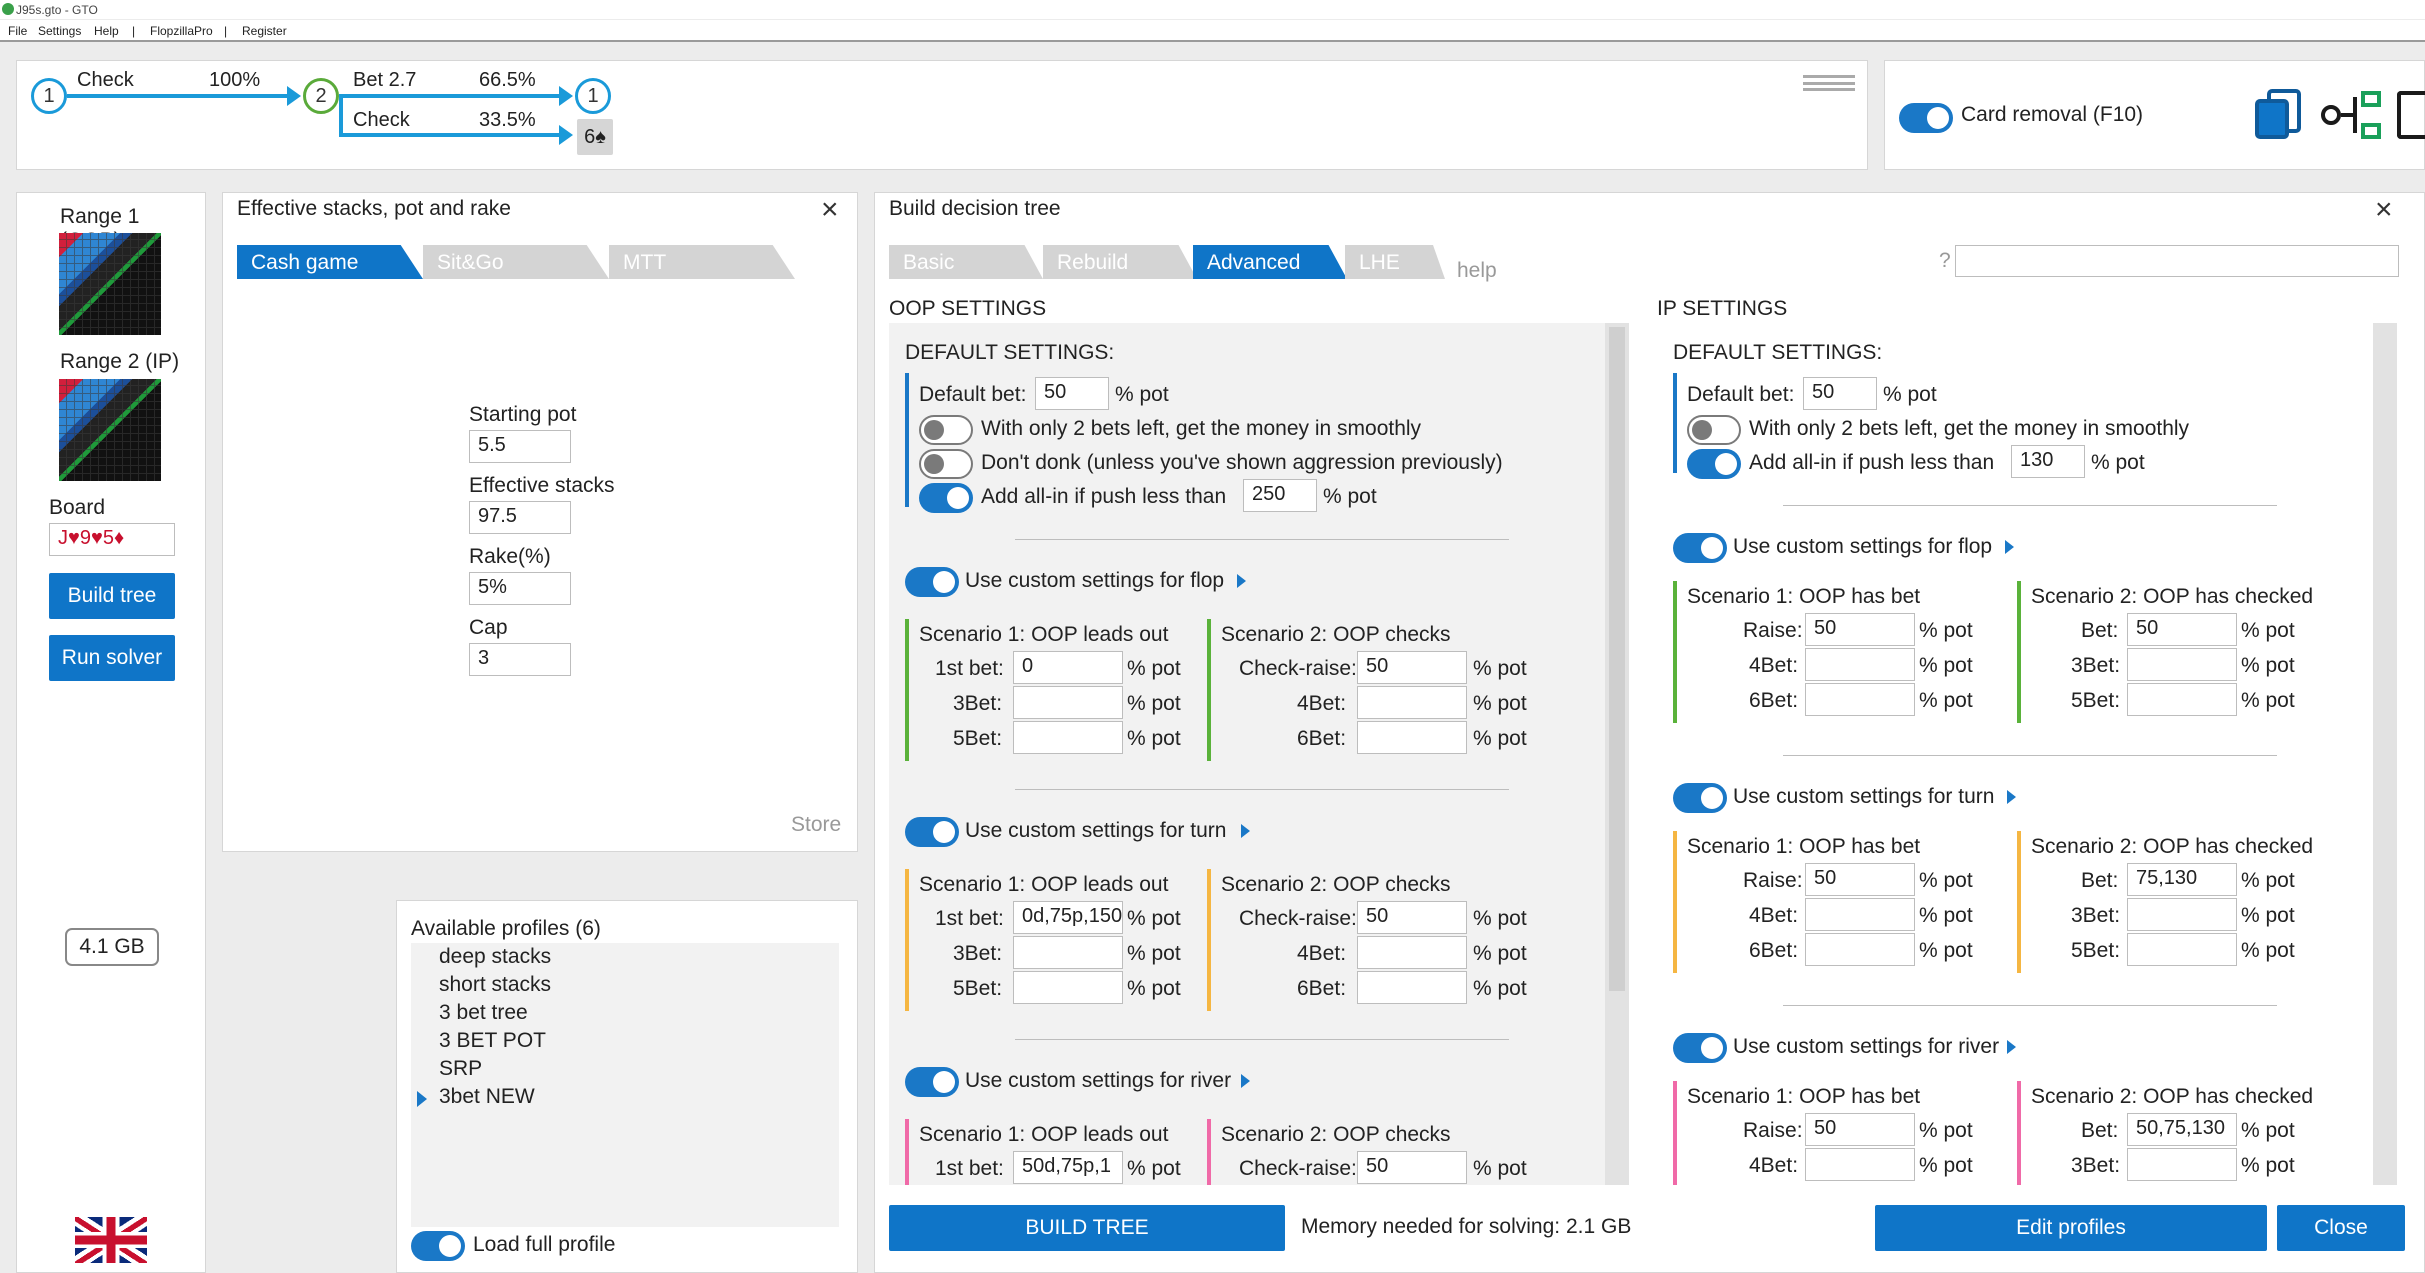 The width and height of the screenshot is (2425, 1273). Describe the element at coordinates (110, 430) in the screenshot. I see `range2-grid` at that location.